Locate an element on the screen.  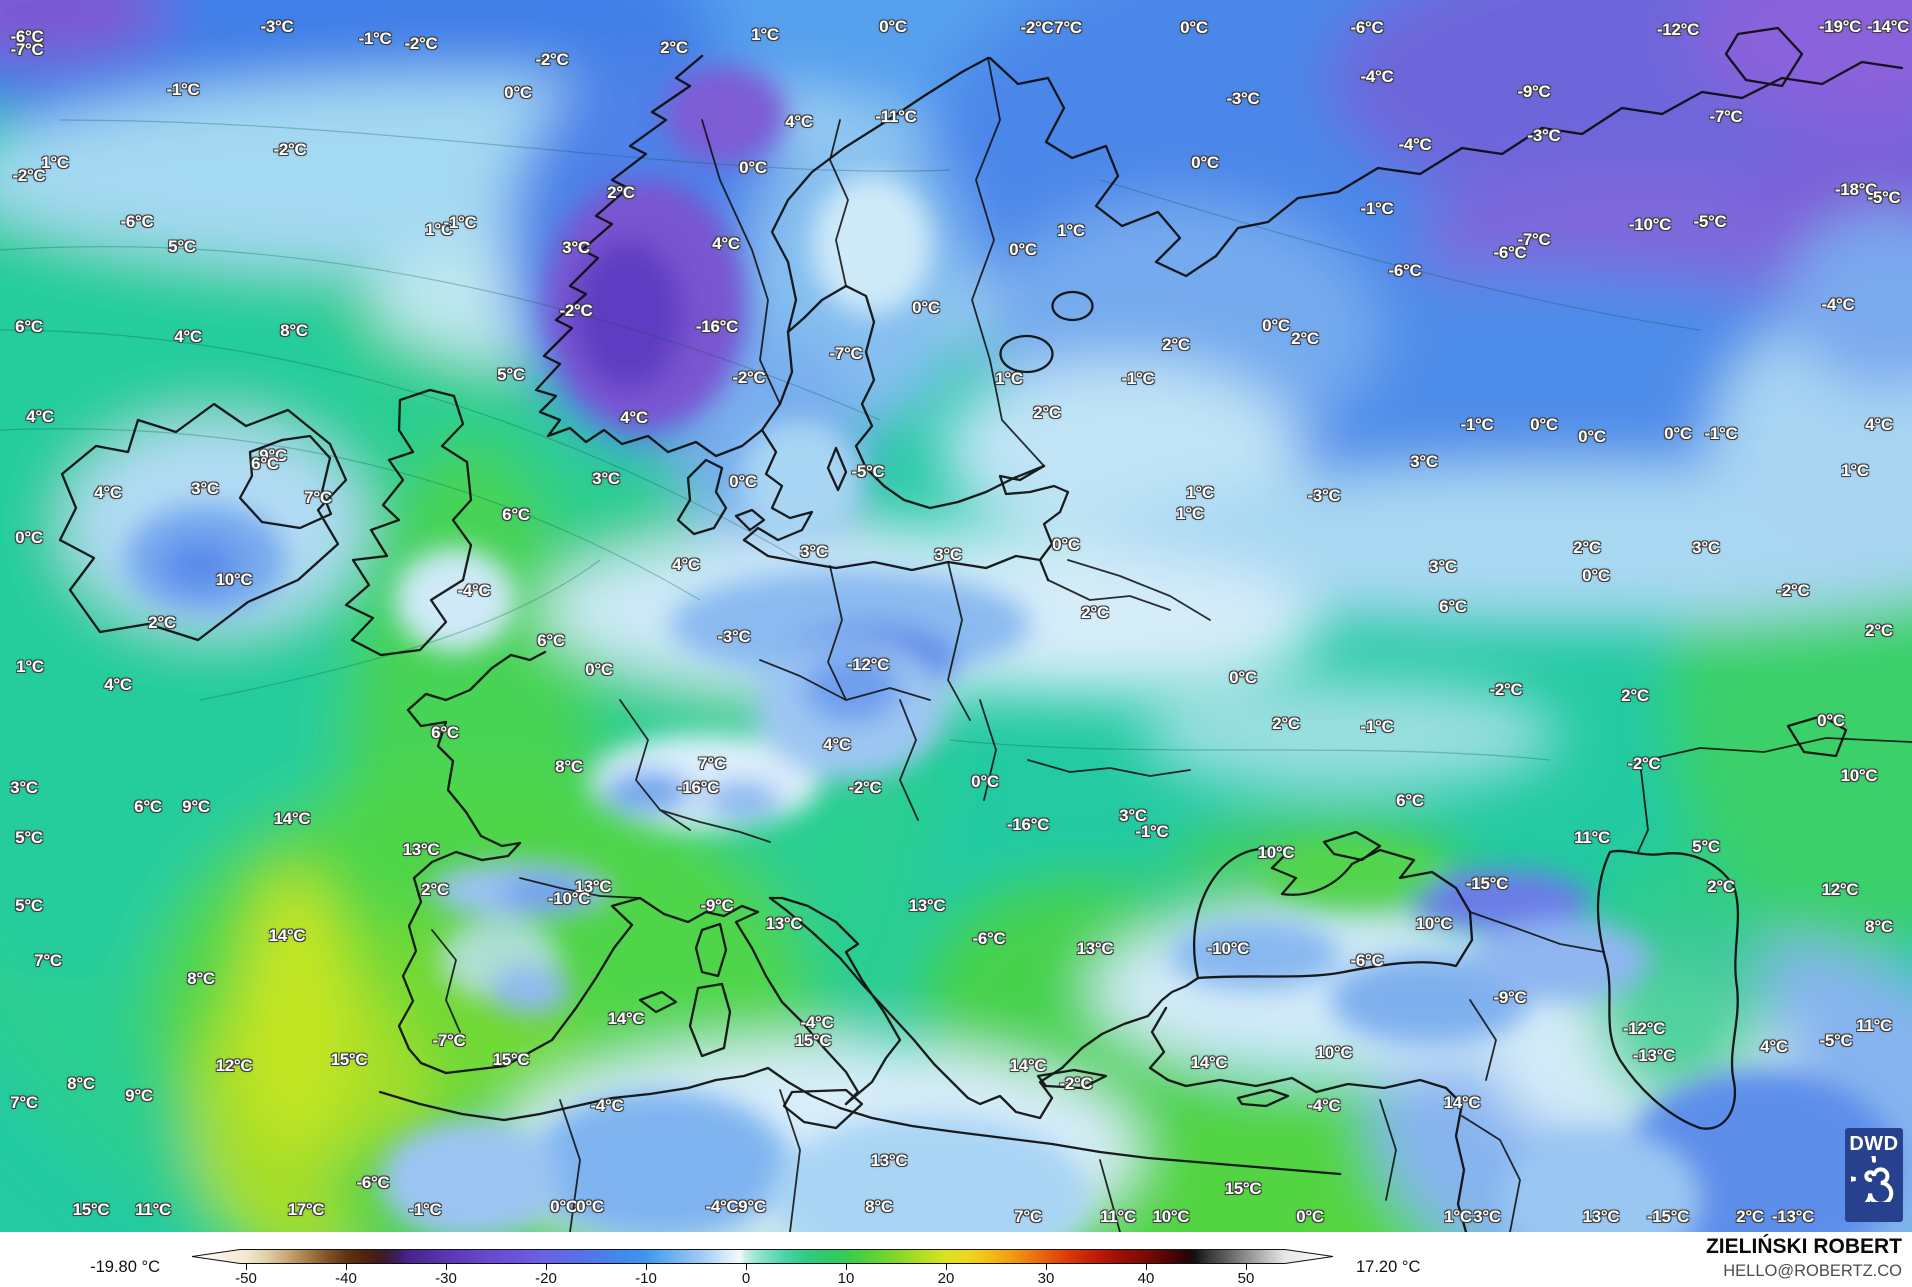
colorbar-tick-label: 40 is located at coordinates (1146, 1278).